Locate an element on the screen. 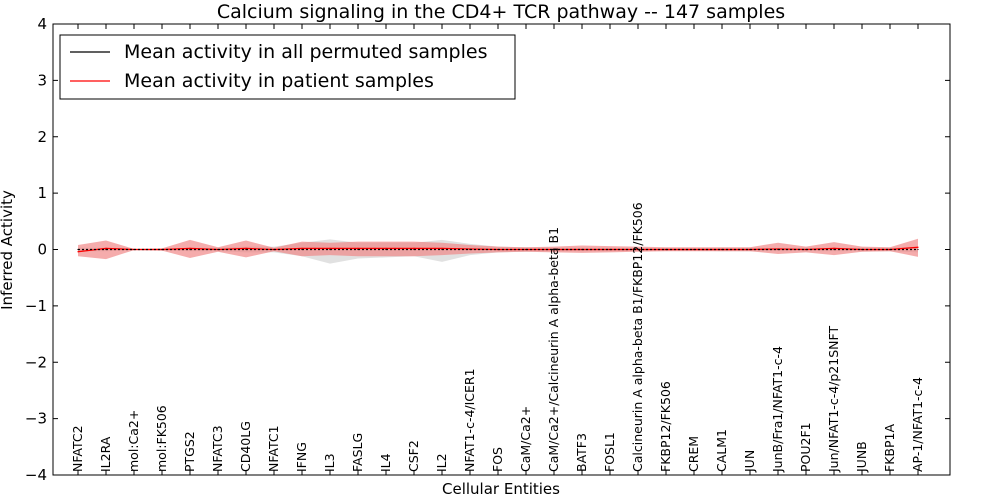 The width and height of the screenshot is (1000, 500). x-tick-label: FKBP1A is located at coordinates (889, 448).